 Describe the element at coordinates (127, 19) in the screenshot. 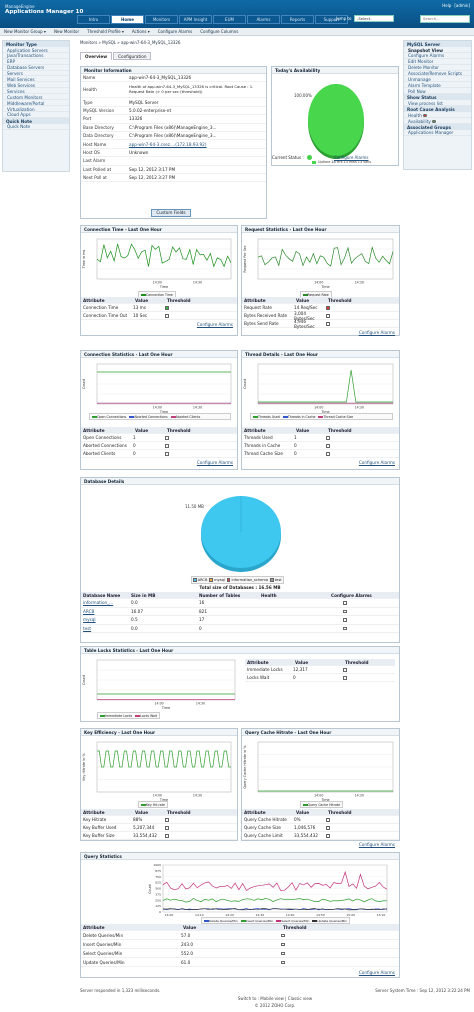

I see `tab-home: Home` at that location.